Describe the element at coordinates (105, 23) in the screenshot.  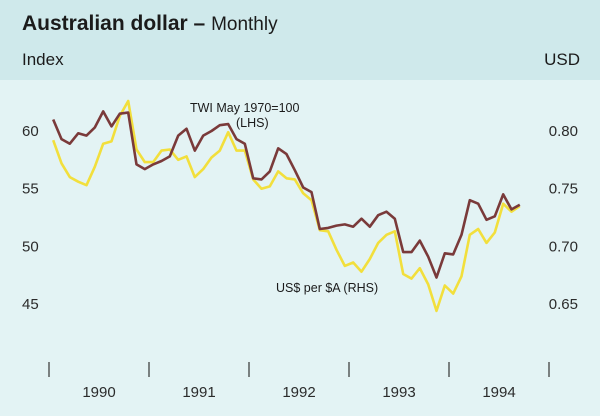
I see `chart-title-main: Australian dollar` at that location.